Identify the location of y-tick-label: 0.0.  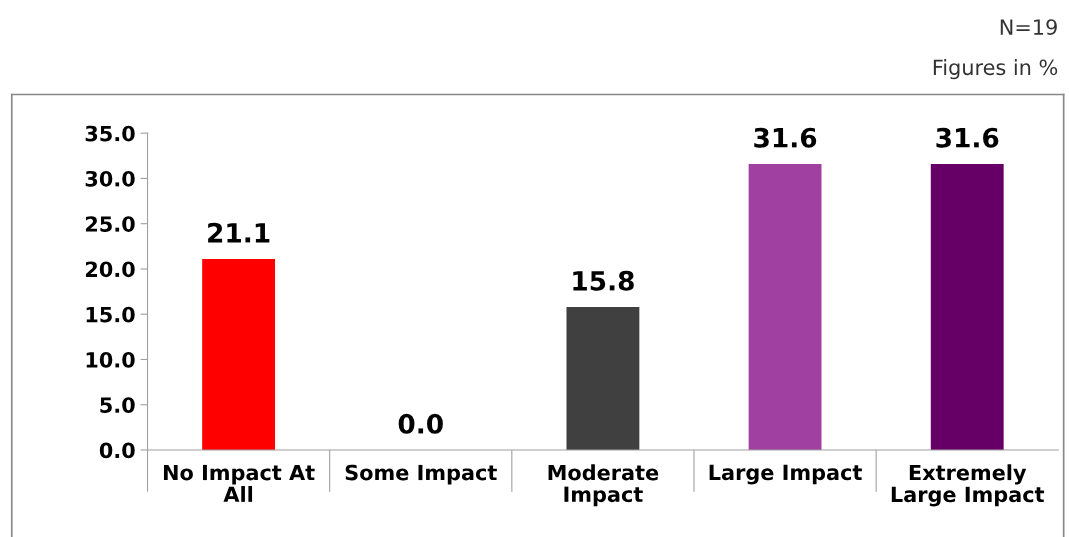
(117, 450).